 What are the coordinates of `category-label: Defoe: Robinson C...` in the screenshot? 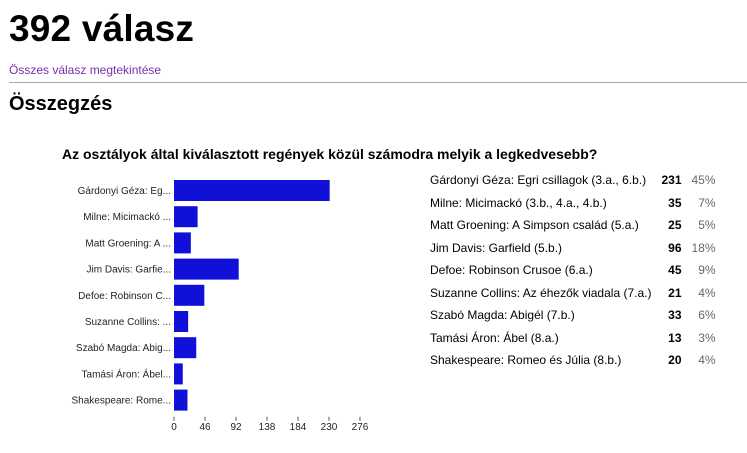 It's located at (124, 296).